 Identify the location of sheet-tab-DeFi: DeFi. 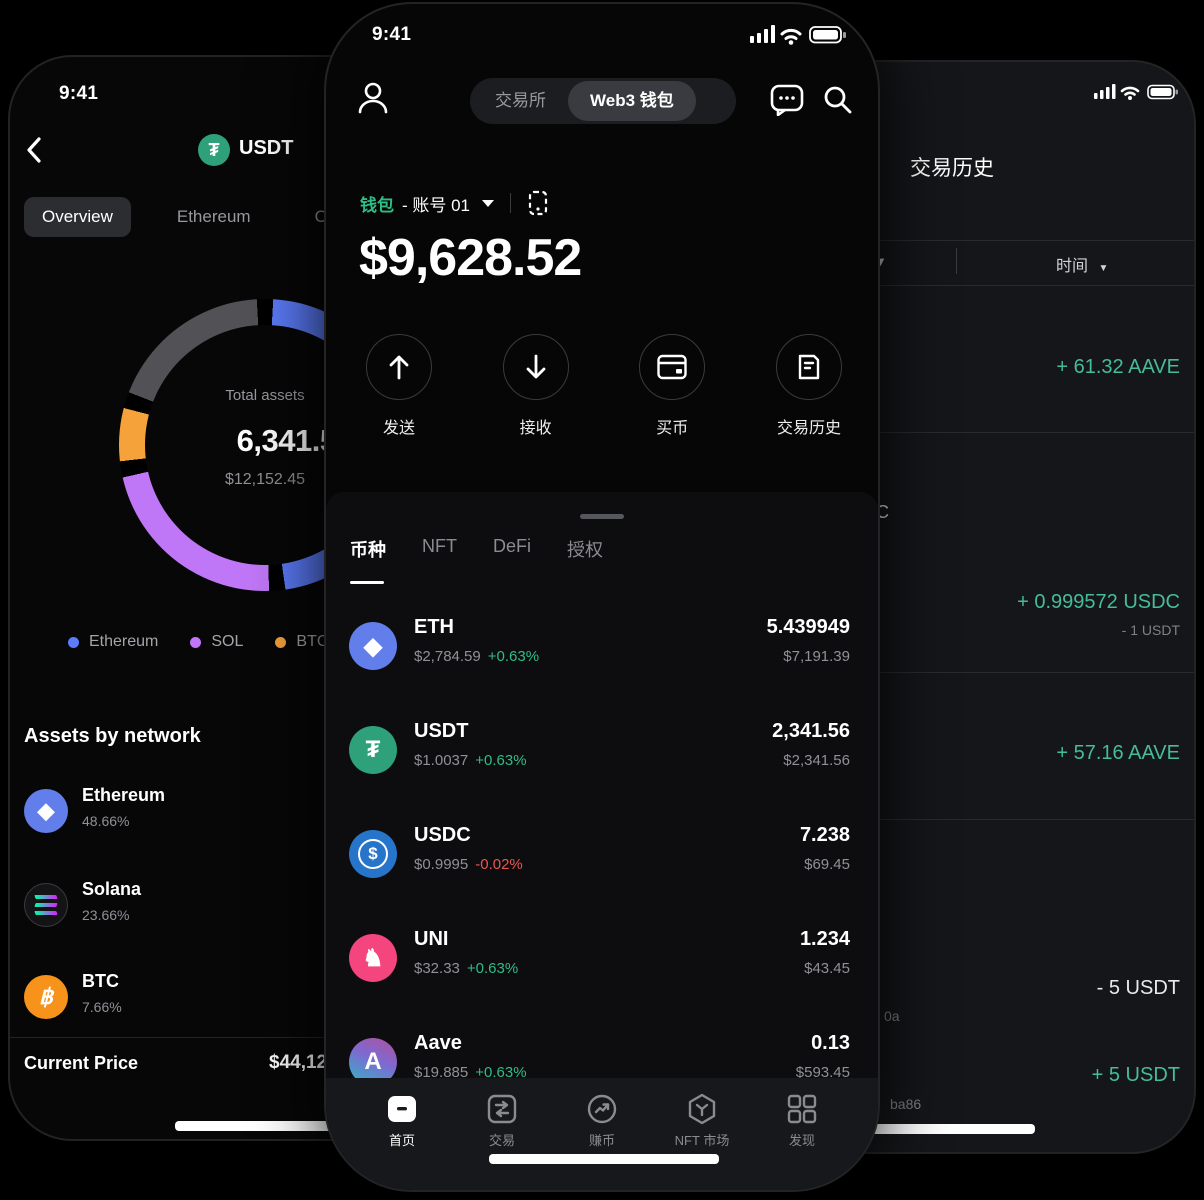
(512, 546).